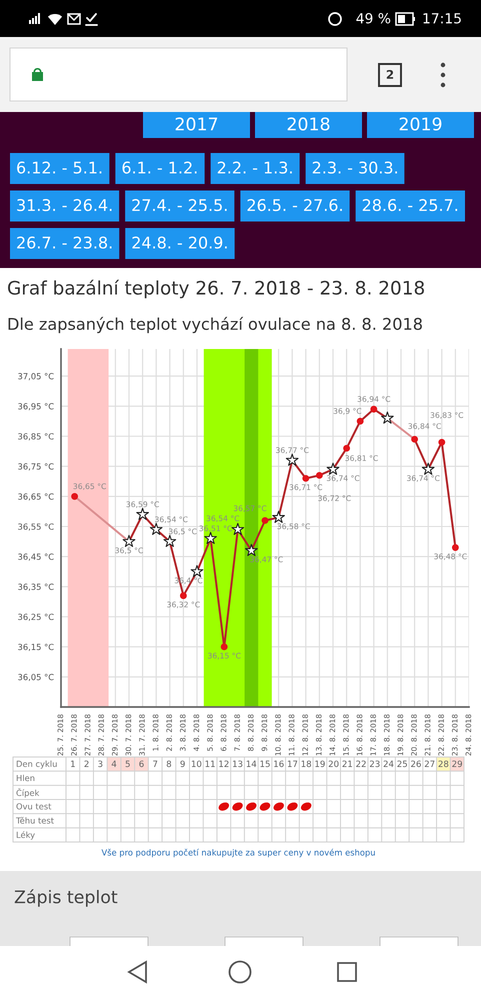  What do you see at coordinates (238, 853) in the screenshot?
I see `text: Vše pro podporu početí nakupujte za super ceny v novém eshopu` at bounding box center [238, 853].